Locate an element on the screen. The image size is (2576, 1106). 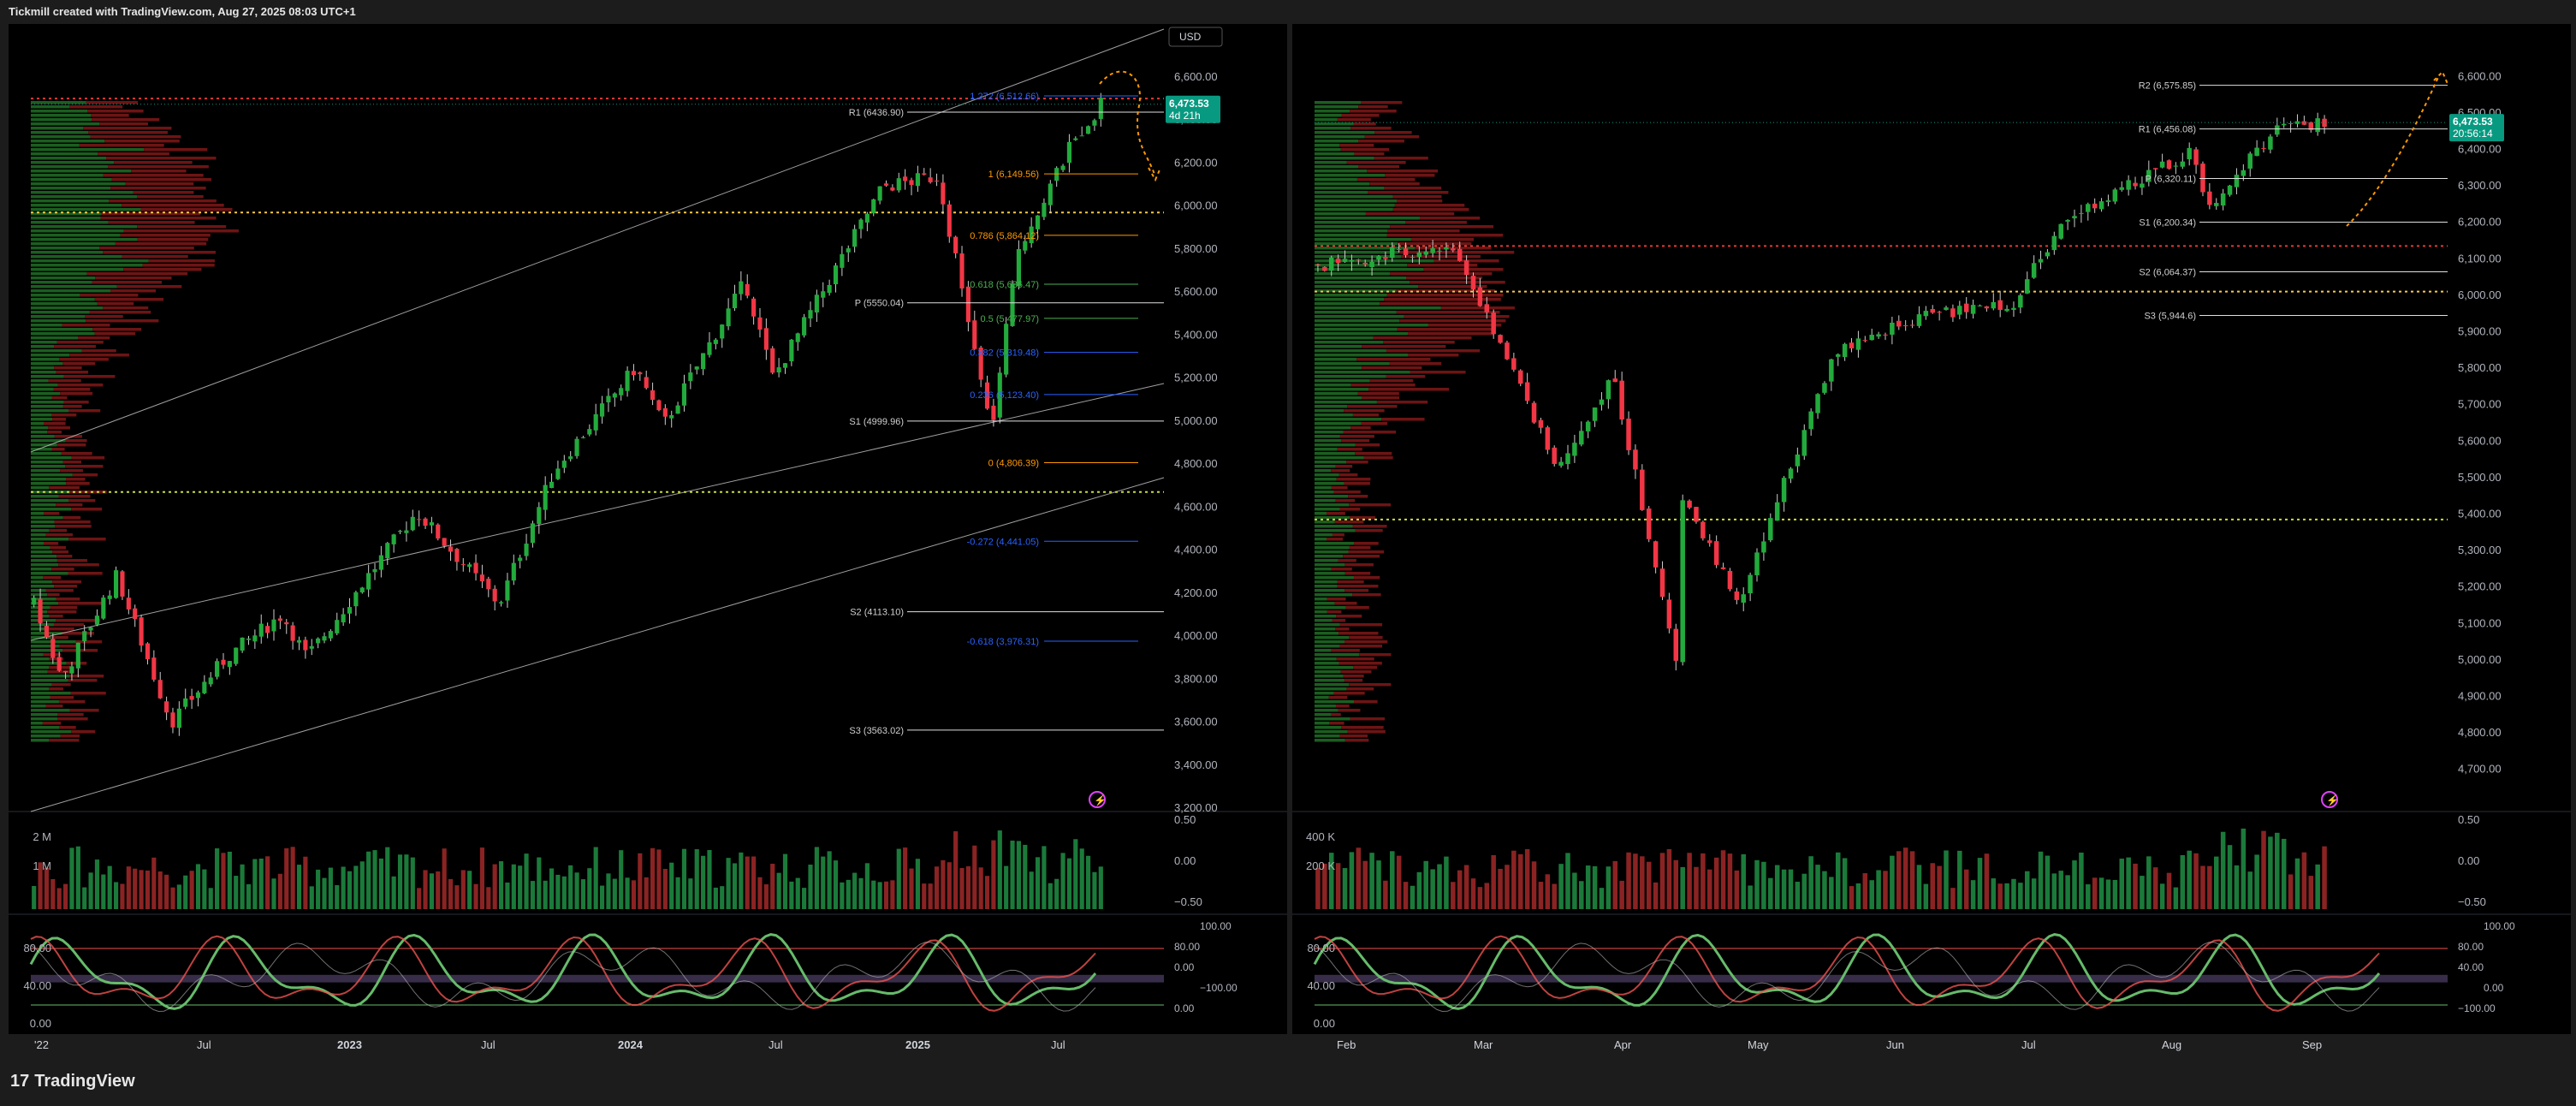
volume-profile is located at coordinates (1415, 422).